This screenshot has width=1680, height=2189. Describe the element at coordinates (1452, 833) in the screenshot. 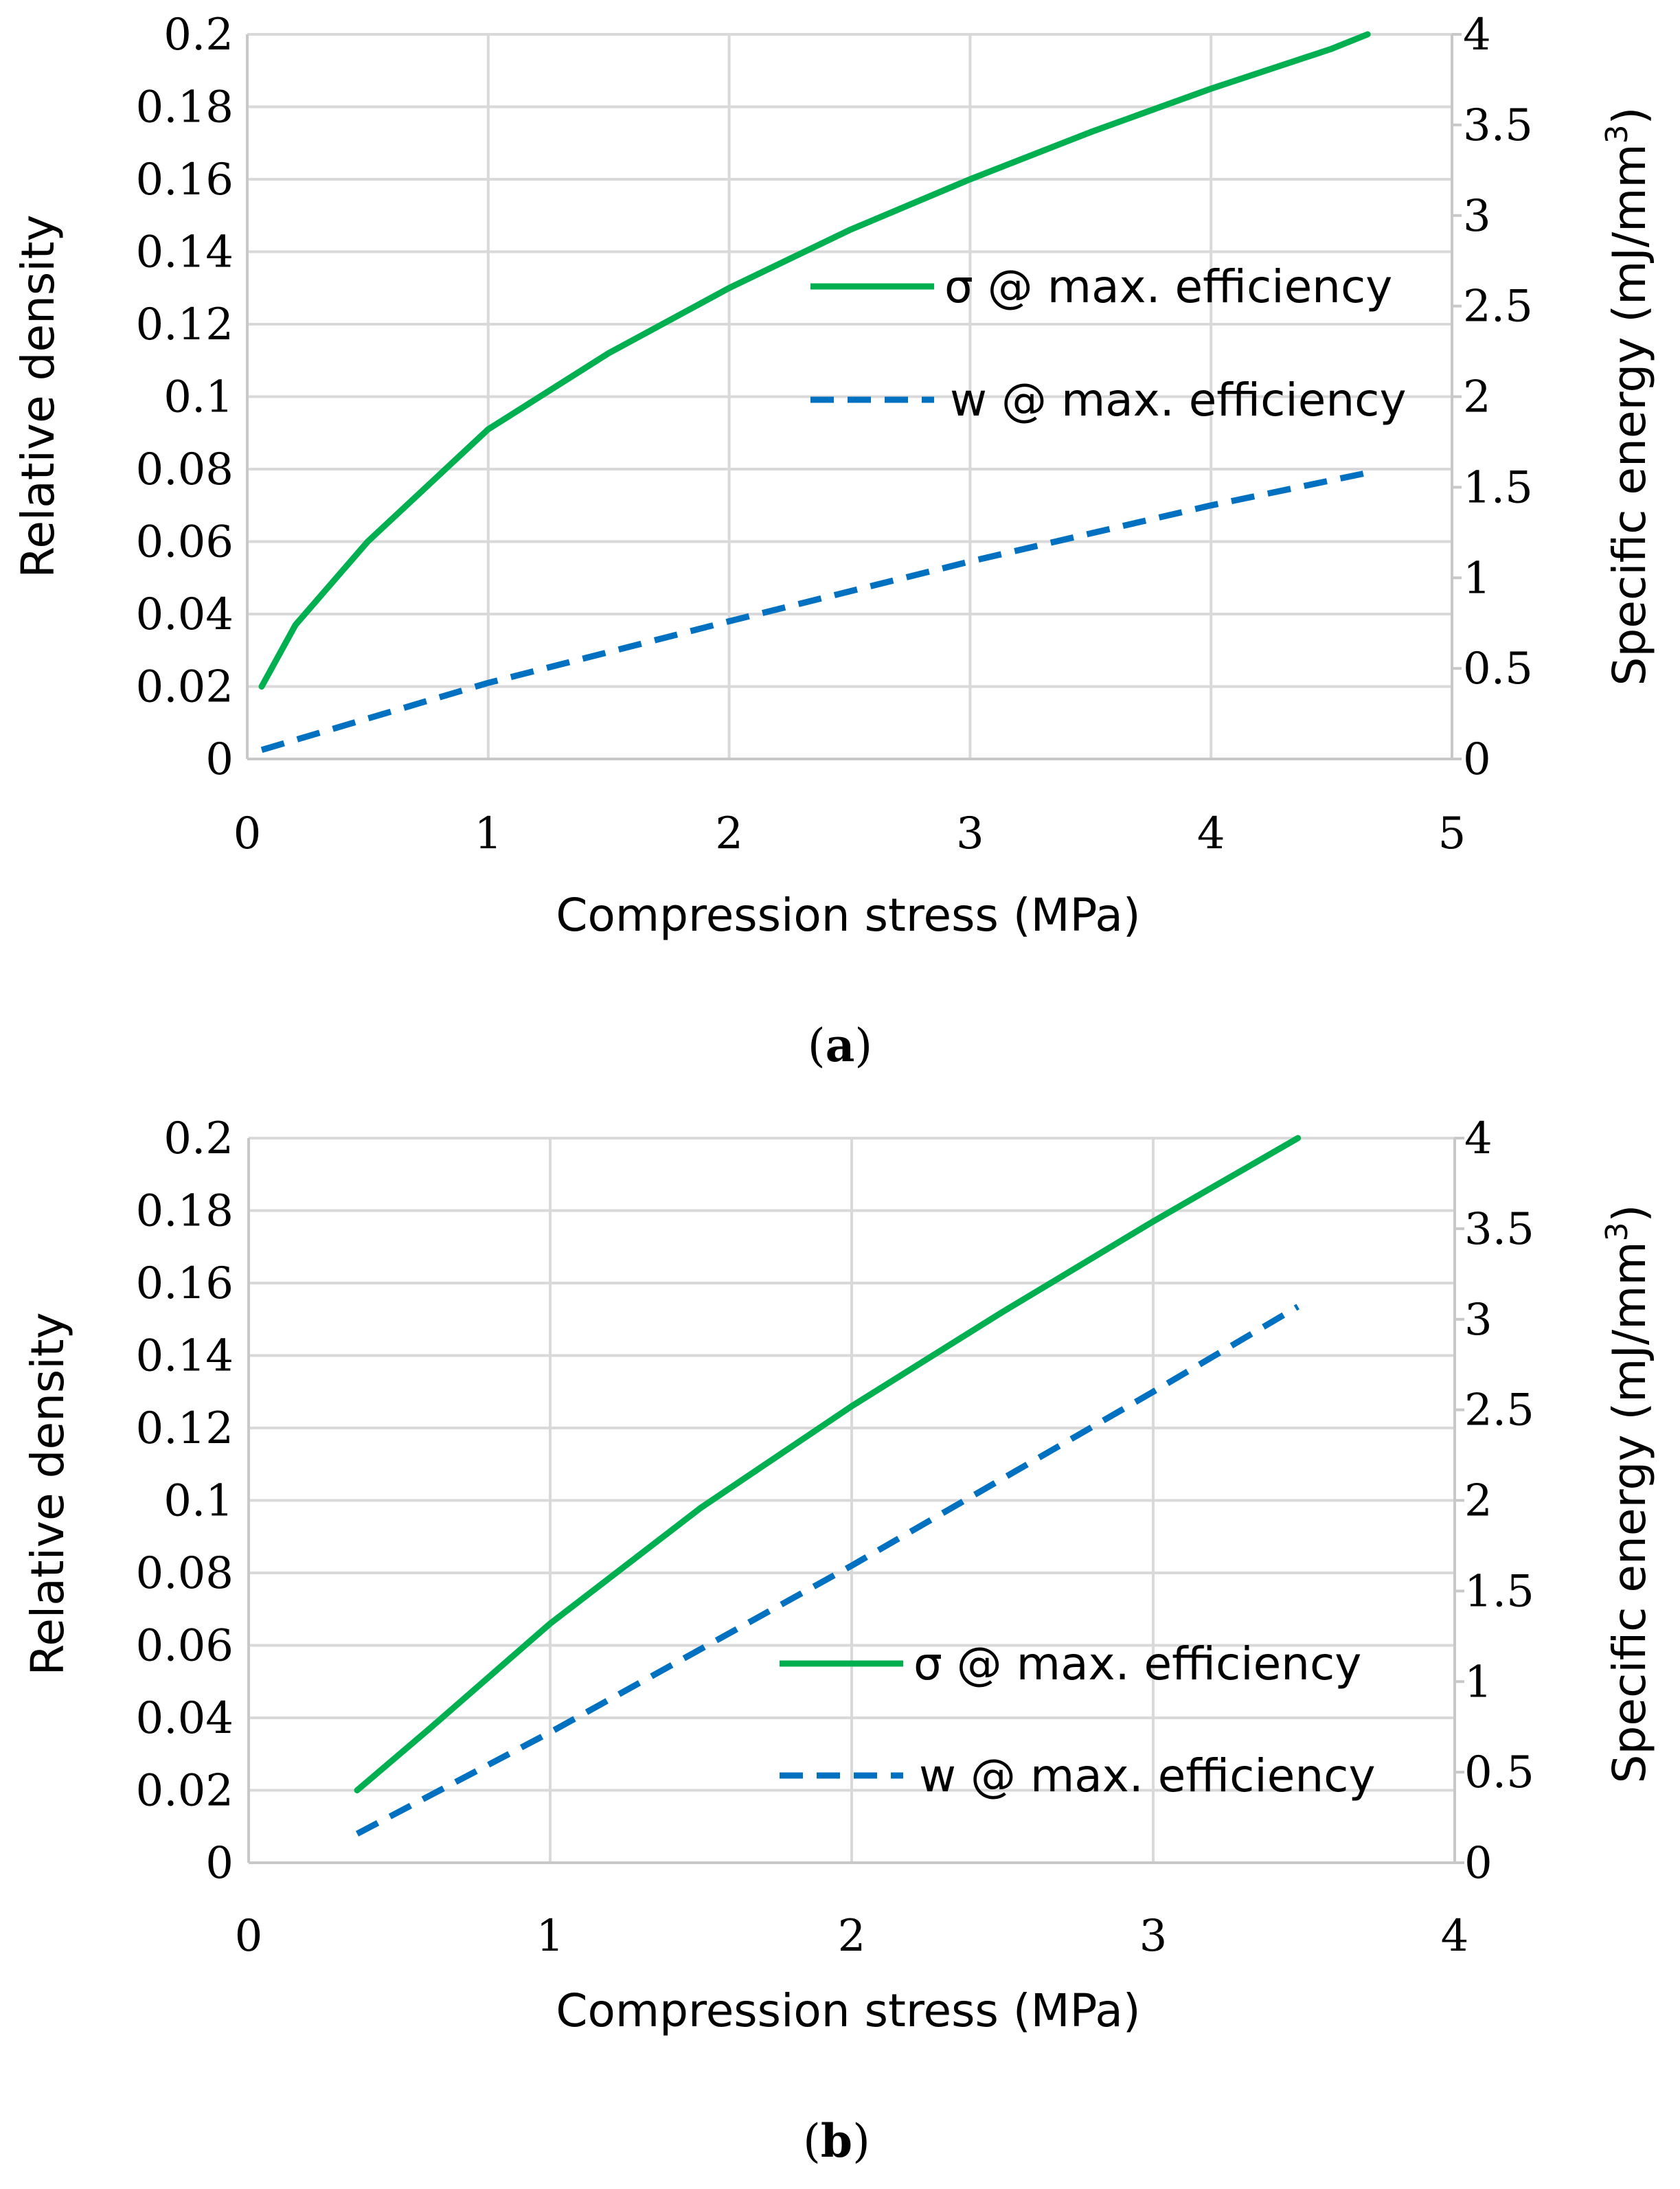

I see `x-tick-label: 5` at that location.